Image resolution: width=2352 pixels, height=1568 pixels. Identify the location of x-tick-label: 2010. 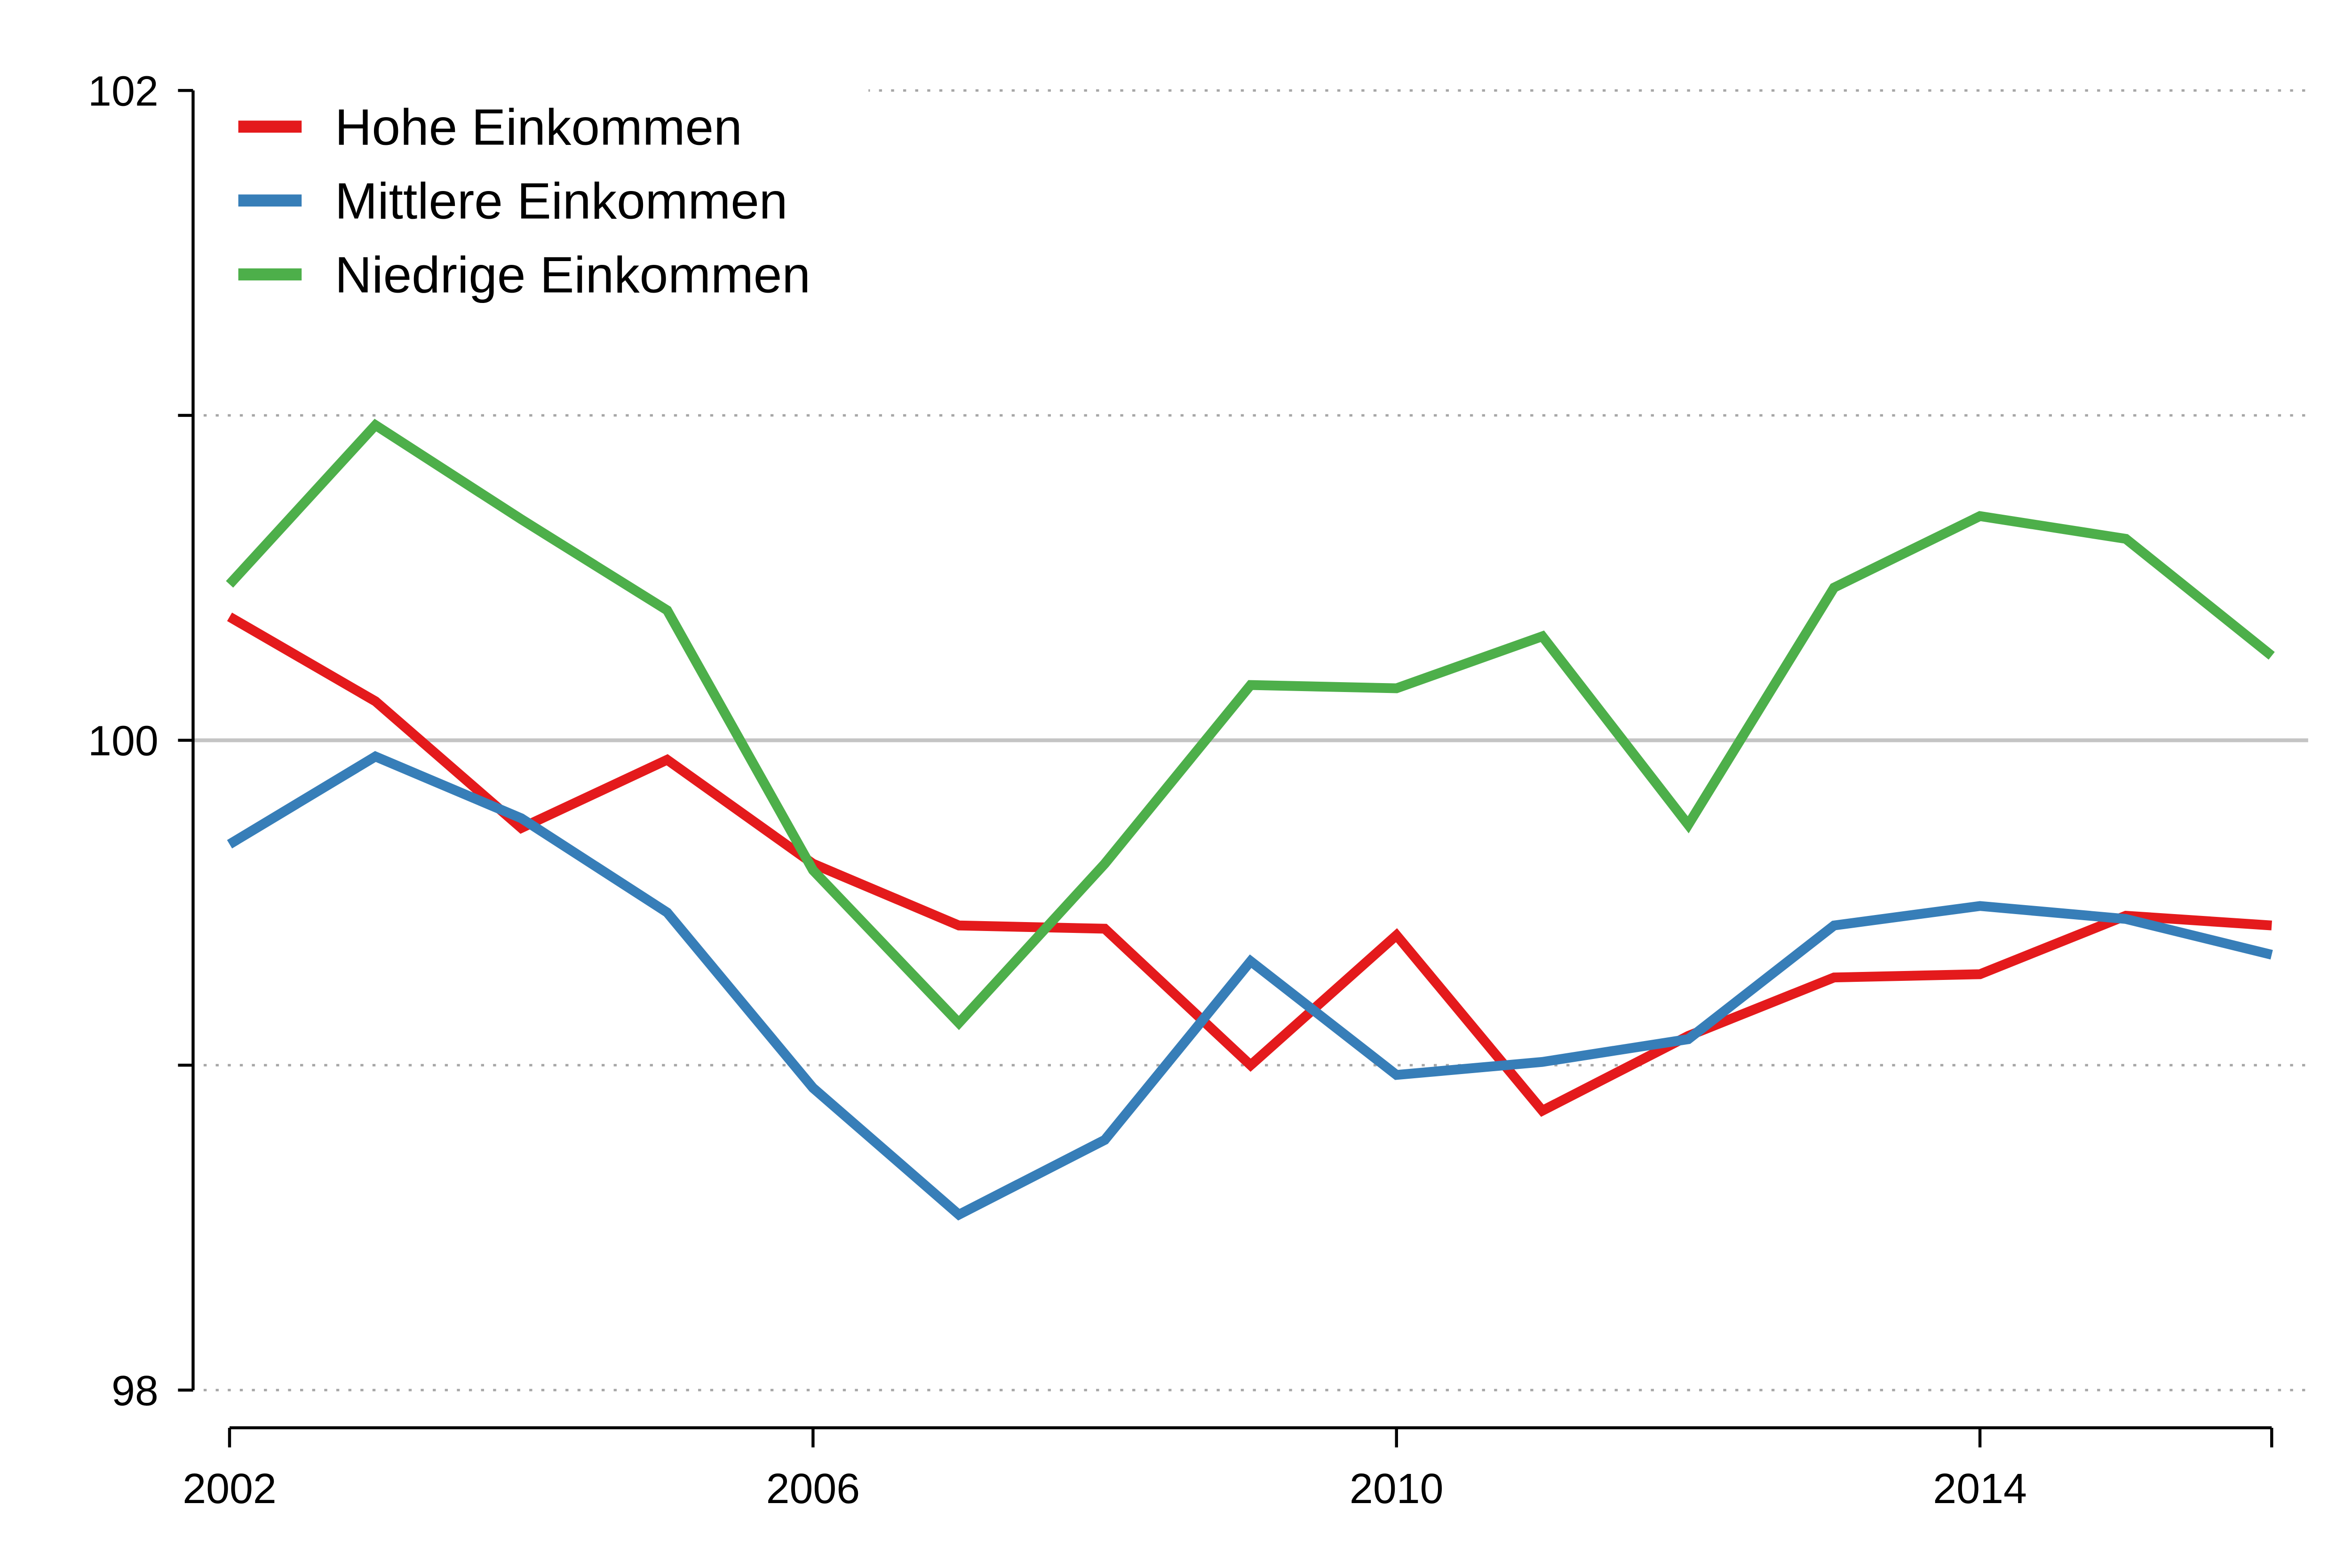
(1397, 1488).